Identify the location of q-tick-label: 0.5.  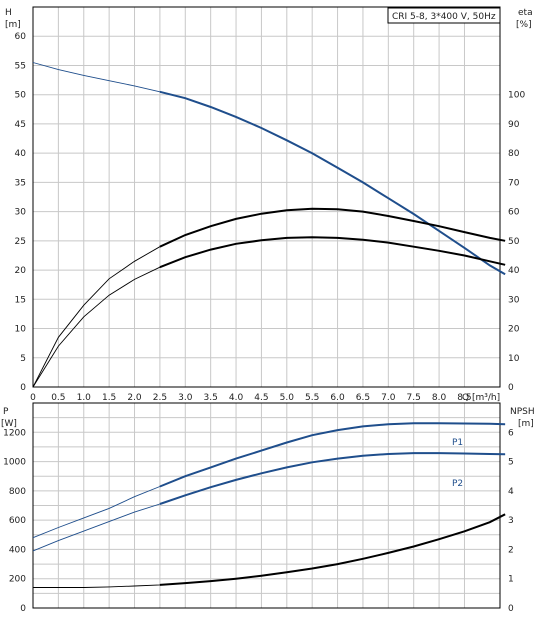
(58, 398).